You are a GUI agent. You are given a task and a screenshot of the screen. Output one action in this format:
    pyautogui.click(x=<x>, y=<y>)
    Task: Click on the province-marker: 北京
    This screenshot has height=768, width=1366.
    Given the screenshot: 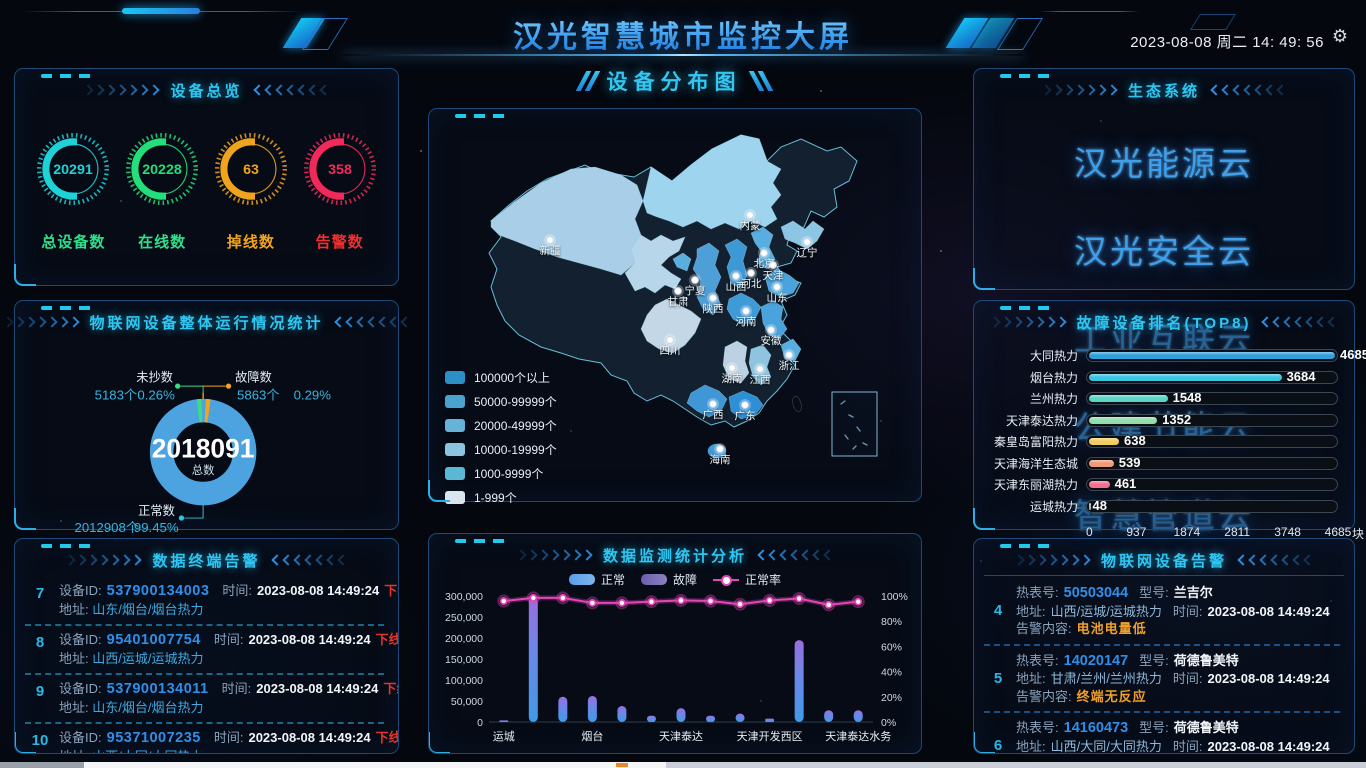 What is the action you would take?
    pyautogui.click(x=764, y=258)
    